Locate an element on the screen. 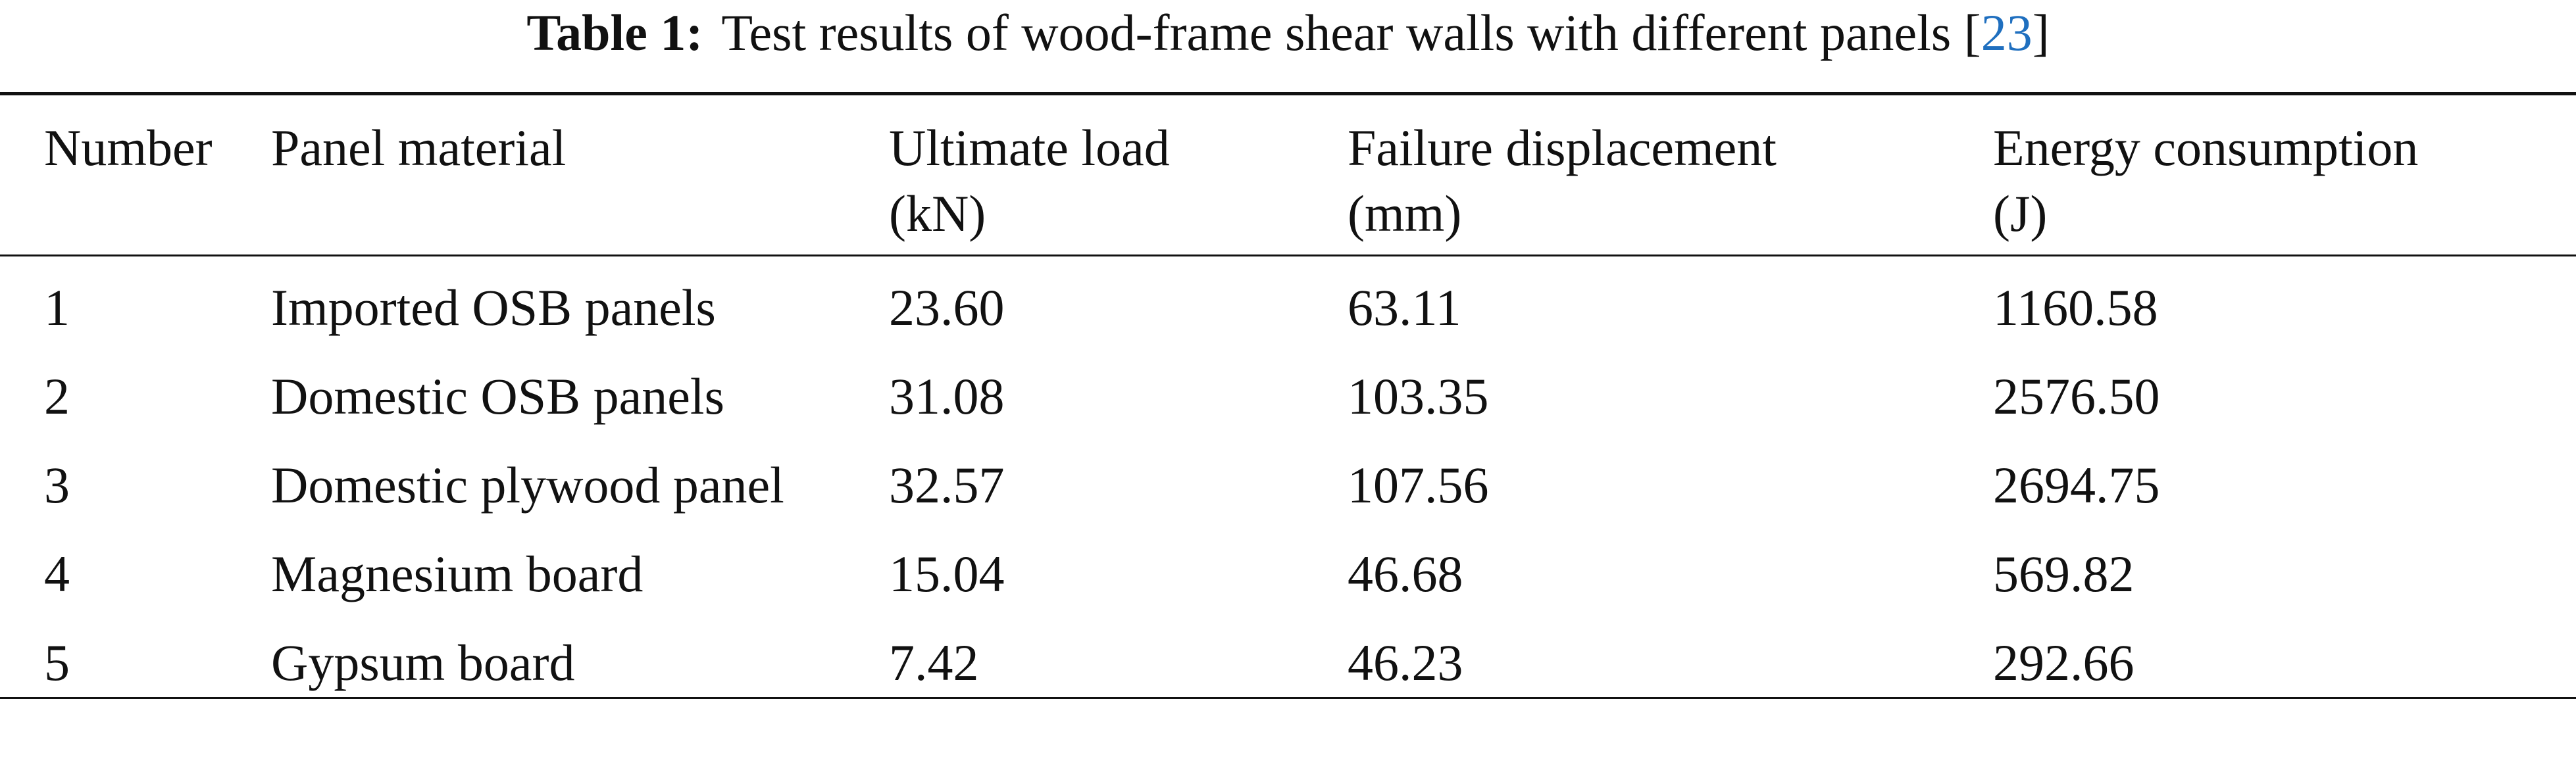 The image size is (2576, 776). header-name: Energy consumption is located at coordinates (2206, 147).